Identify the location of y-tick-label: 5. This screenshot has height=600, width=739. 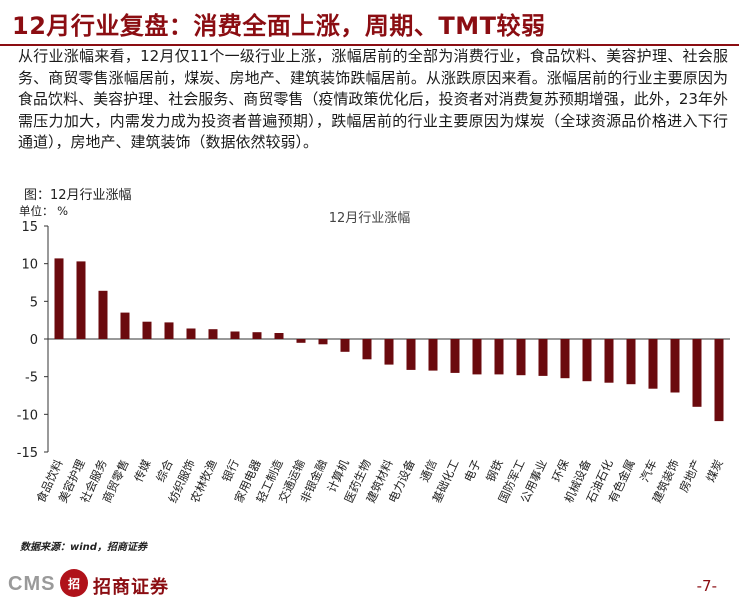
(34, 302).